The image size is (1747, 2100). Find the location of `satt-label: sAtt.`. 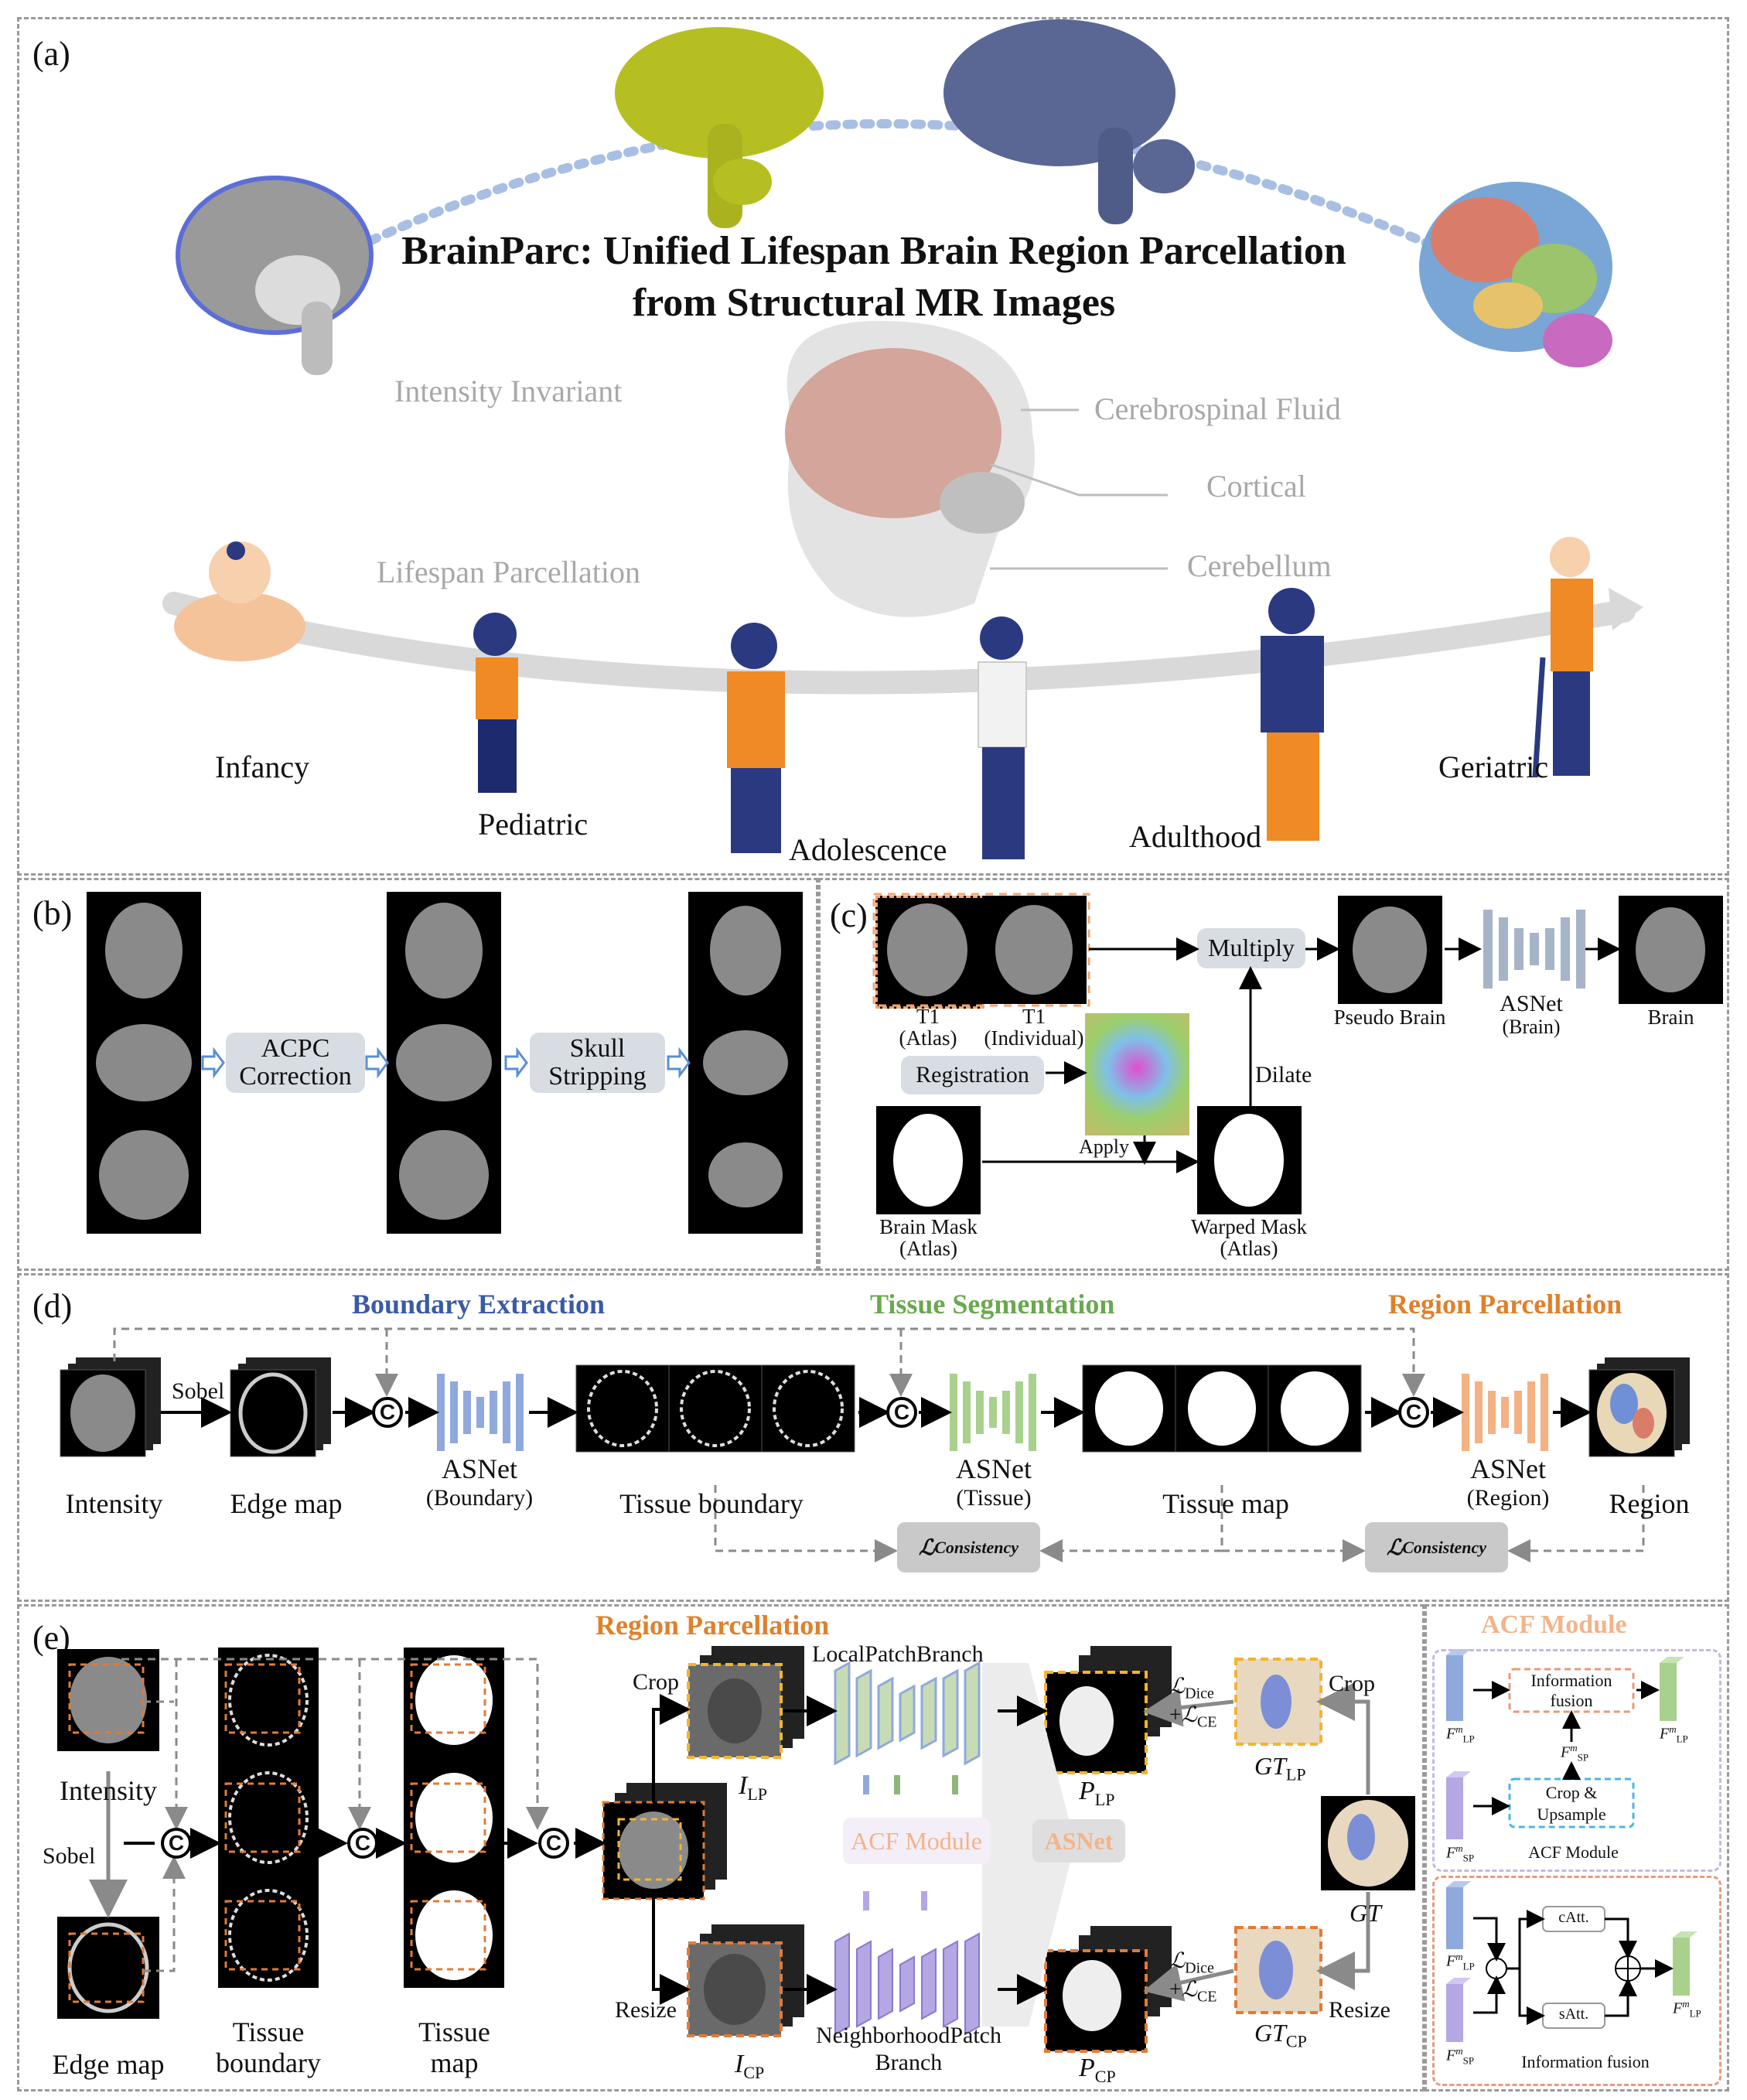

satt-label: sAtt. is located at coordinates (1574, 2015).